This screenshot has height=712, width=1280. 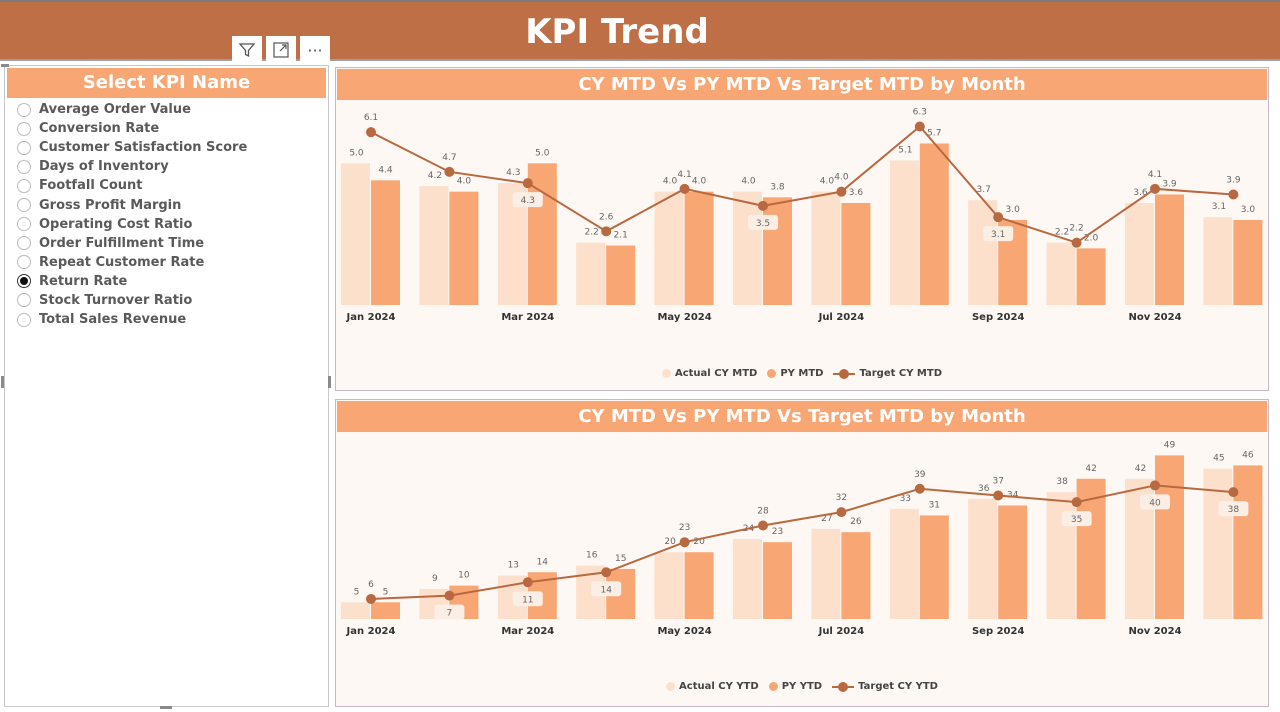 I want to click on slicer-item: Average Order Value, so click(x=172, y=109).